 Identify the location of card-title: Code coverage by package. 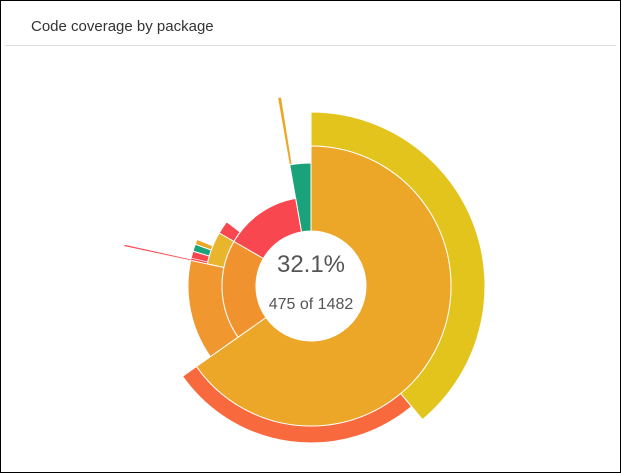
(122, 26).